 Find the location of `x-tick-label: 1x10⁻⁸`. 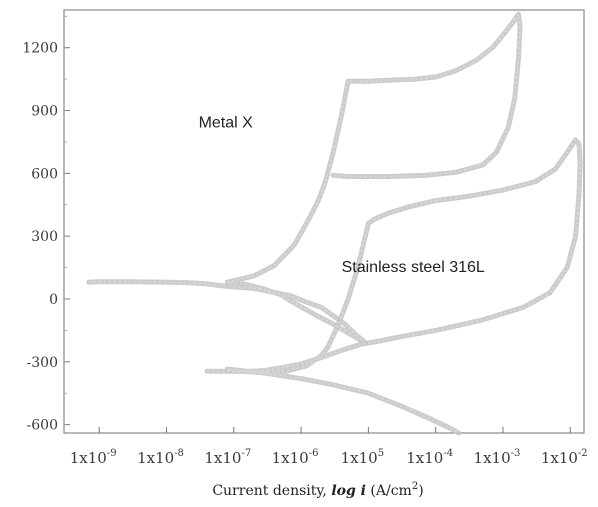

x-tick-label: 1x10⁻⁸ is located at coordinates (160, 457).